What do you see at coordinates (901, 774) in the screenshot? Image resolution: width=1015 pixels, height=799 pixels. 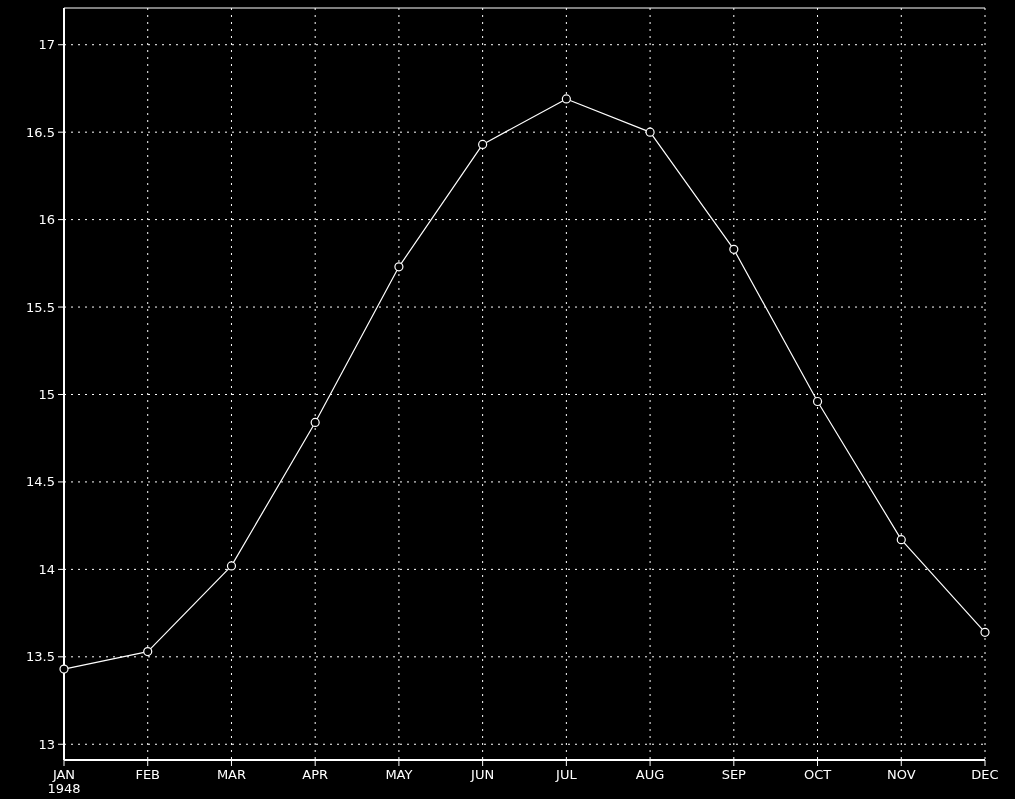 I see `x-tick-label: NOV` at bounding box center [901, 774].